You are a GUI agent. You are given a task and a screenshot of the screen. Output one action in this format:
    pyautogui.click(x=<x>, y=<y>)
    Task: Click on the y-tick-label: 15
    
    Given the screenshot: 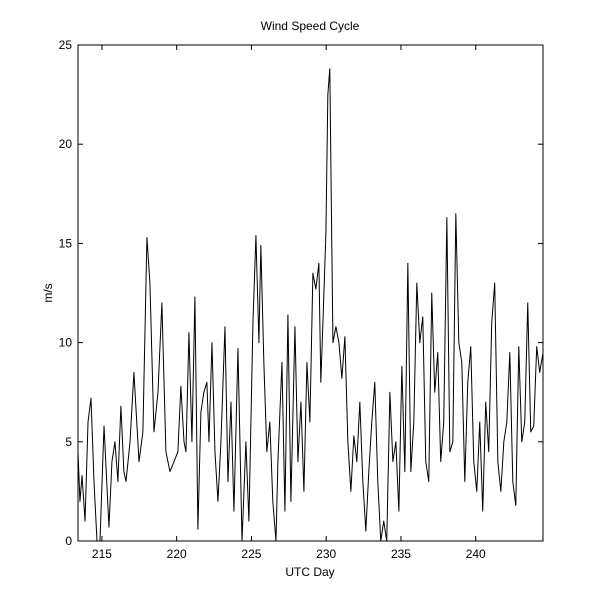 What is the action you would take?
    pyautogui.click(x=66, y=243)
    